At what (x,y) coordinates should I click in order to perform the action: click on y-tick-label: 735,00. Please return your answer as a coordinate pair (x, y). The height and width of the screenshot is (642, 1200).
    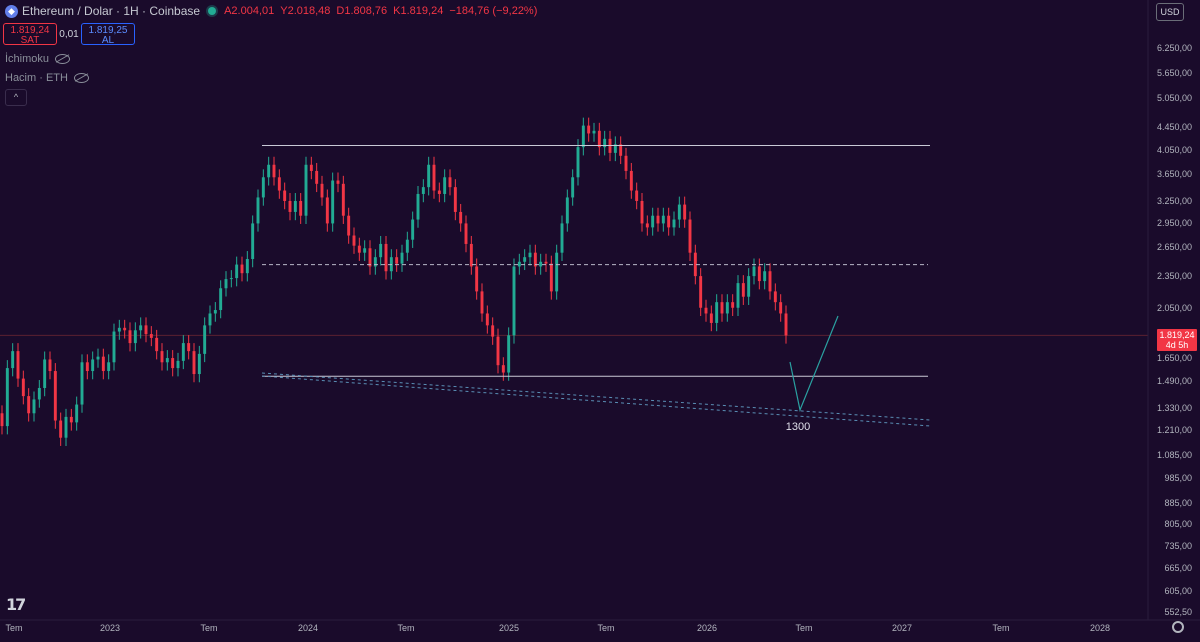
    Looking at the image, I should click on (1178, 546).